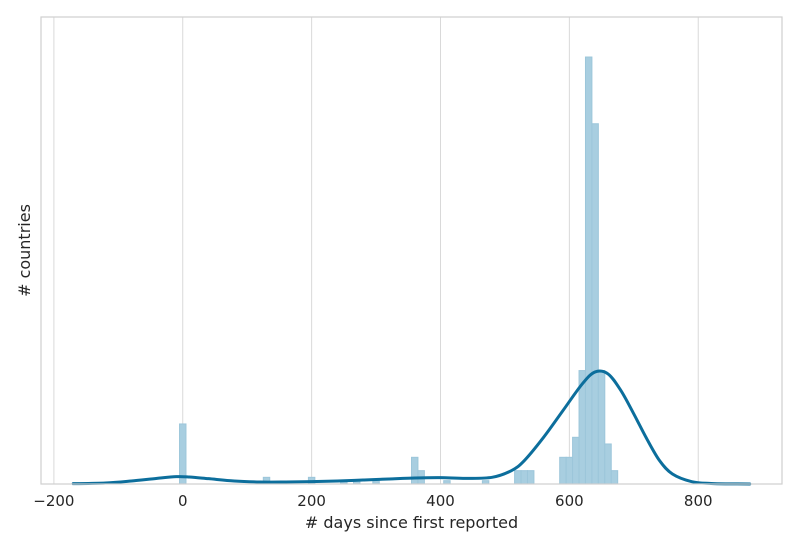 This screenshot has height=550, width=800. I want to click on x-axis-label: # days since first reported, so click(411, 522).